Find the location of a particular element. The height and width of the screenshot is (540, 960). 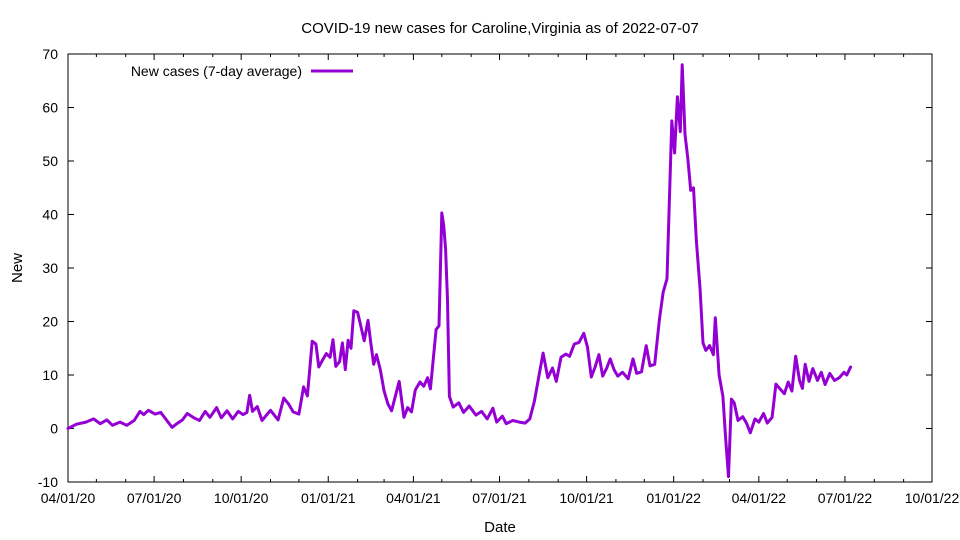

x-tick-label: 01/01/21 is located at coordinates (328, 498).